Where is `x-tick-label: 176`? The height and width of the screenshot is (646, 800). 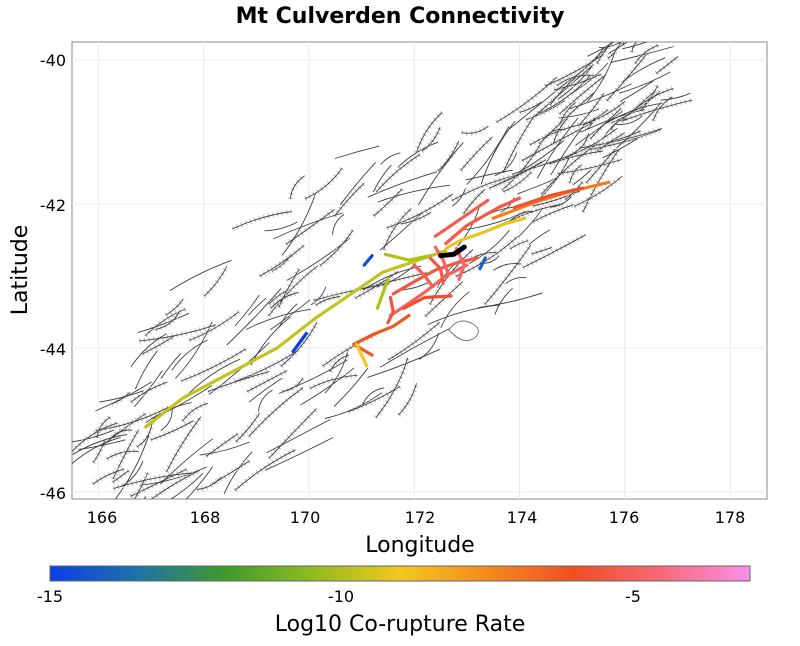 x-tick-label: 176 is located at coordinates (624, 517).